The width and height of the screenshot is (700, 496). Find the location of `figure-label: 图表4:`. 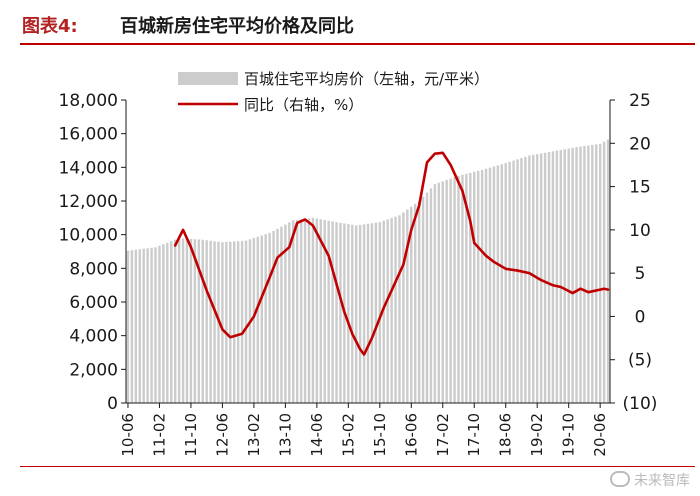

figure-label: 图表4: is located at coordinates (50, 26).